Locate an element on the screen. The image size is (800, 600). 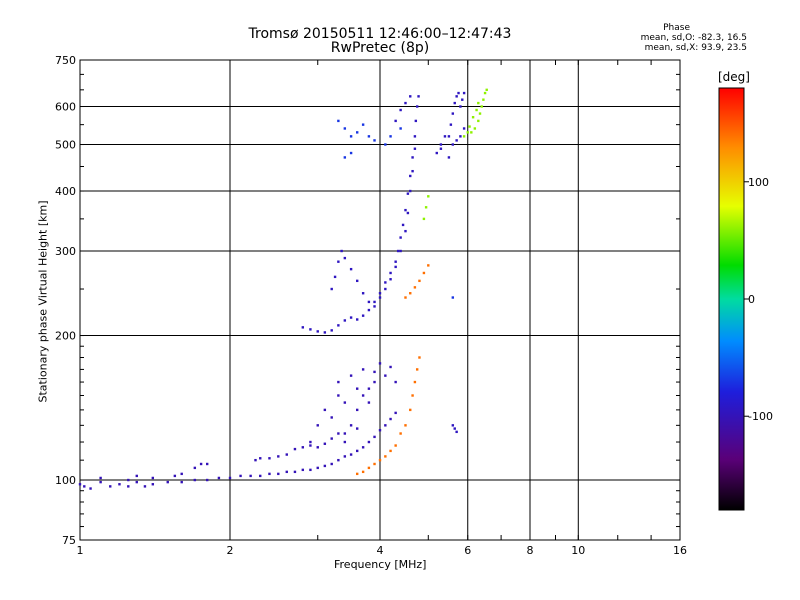
y-tick-label: 750 is located at coordinates (65, 60).